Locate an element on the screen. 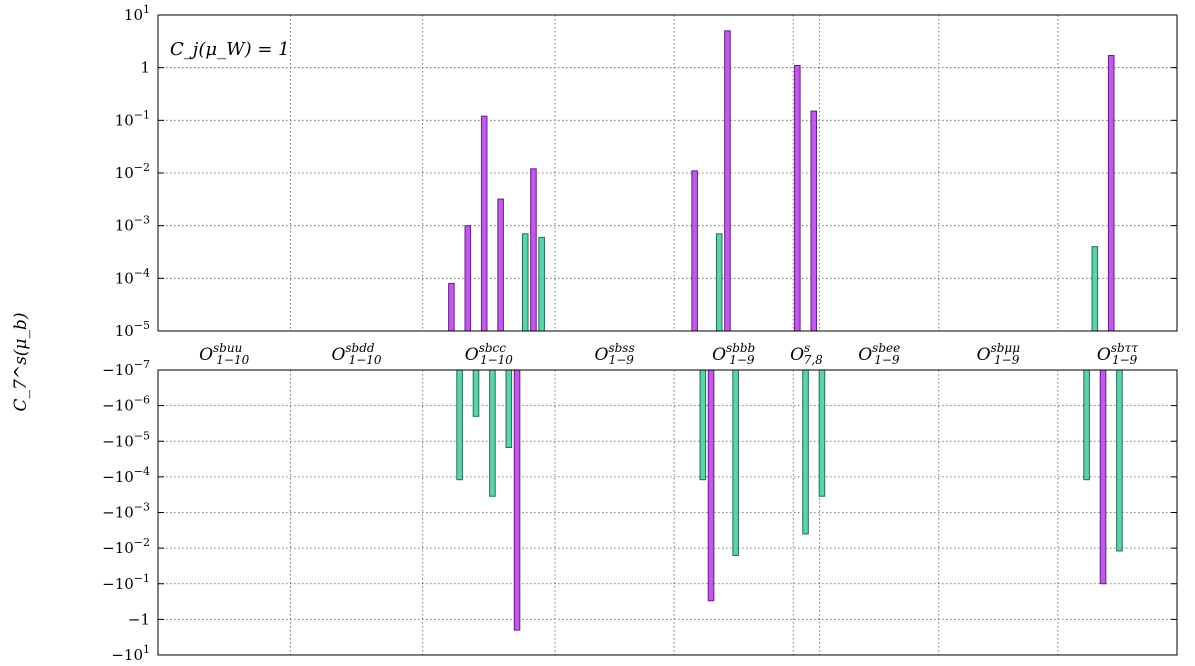 This screenshot has width=1195, height=666. y-tick-label: −1 is located at coordinates (139, 619).